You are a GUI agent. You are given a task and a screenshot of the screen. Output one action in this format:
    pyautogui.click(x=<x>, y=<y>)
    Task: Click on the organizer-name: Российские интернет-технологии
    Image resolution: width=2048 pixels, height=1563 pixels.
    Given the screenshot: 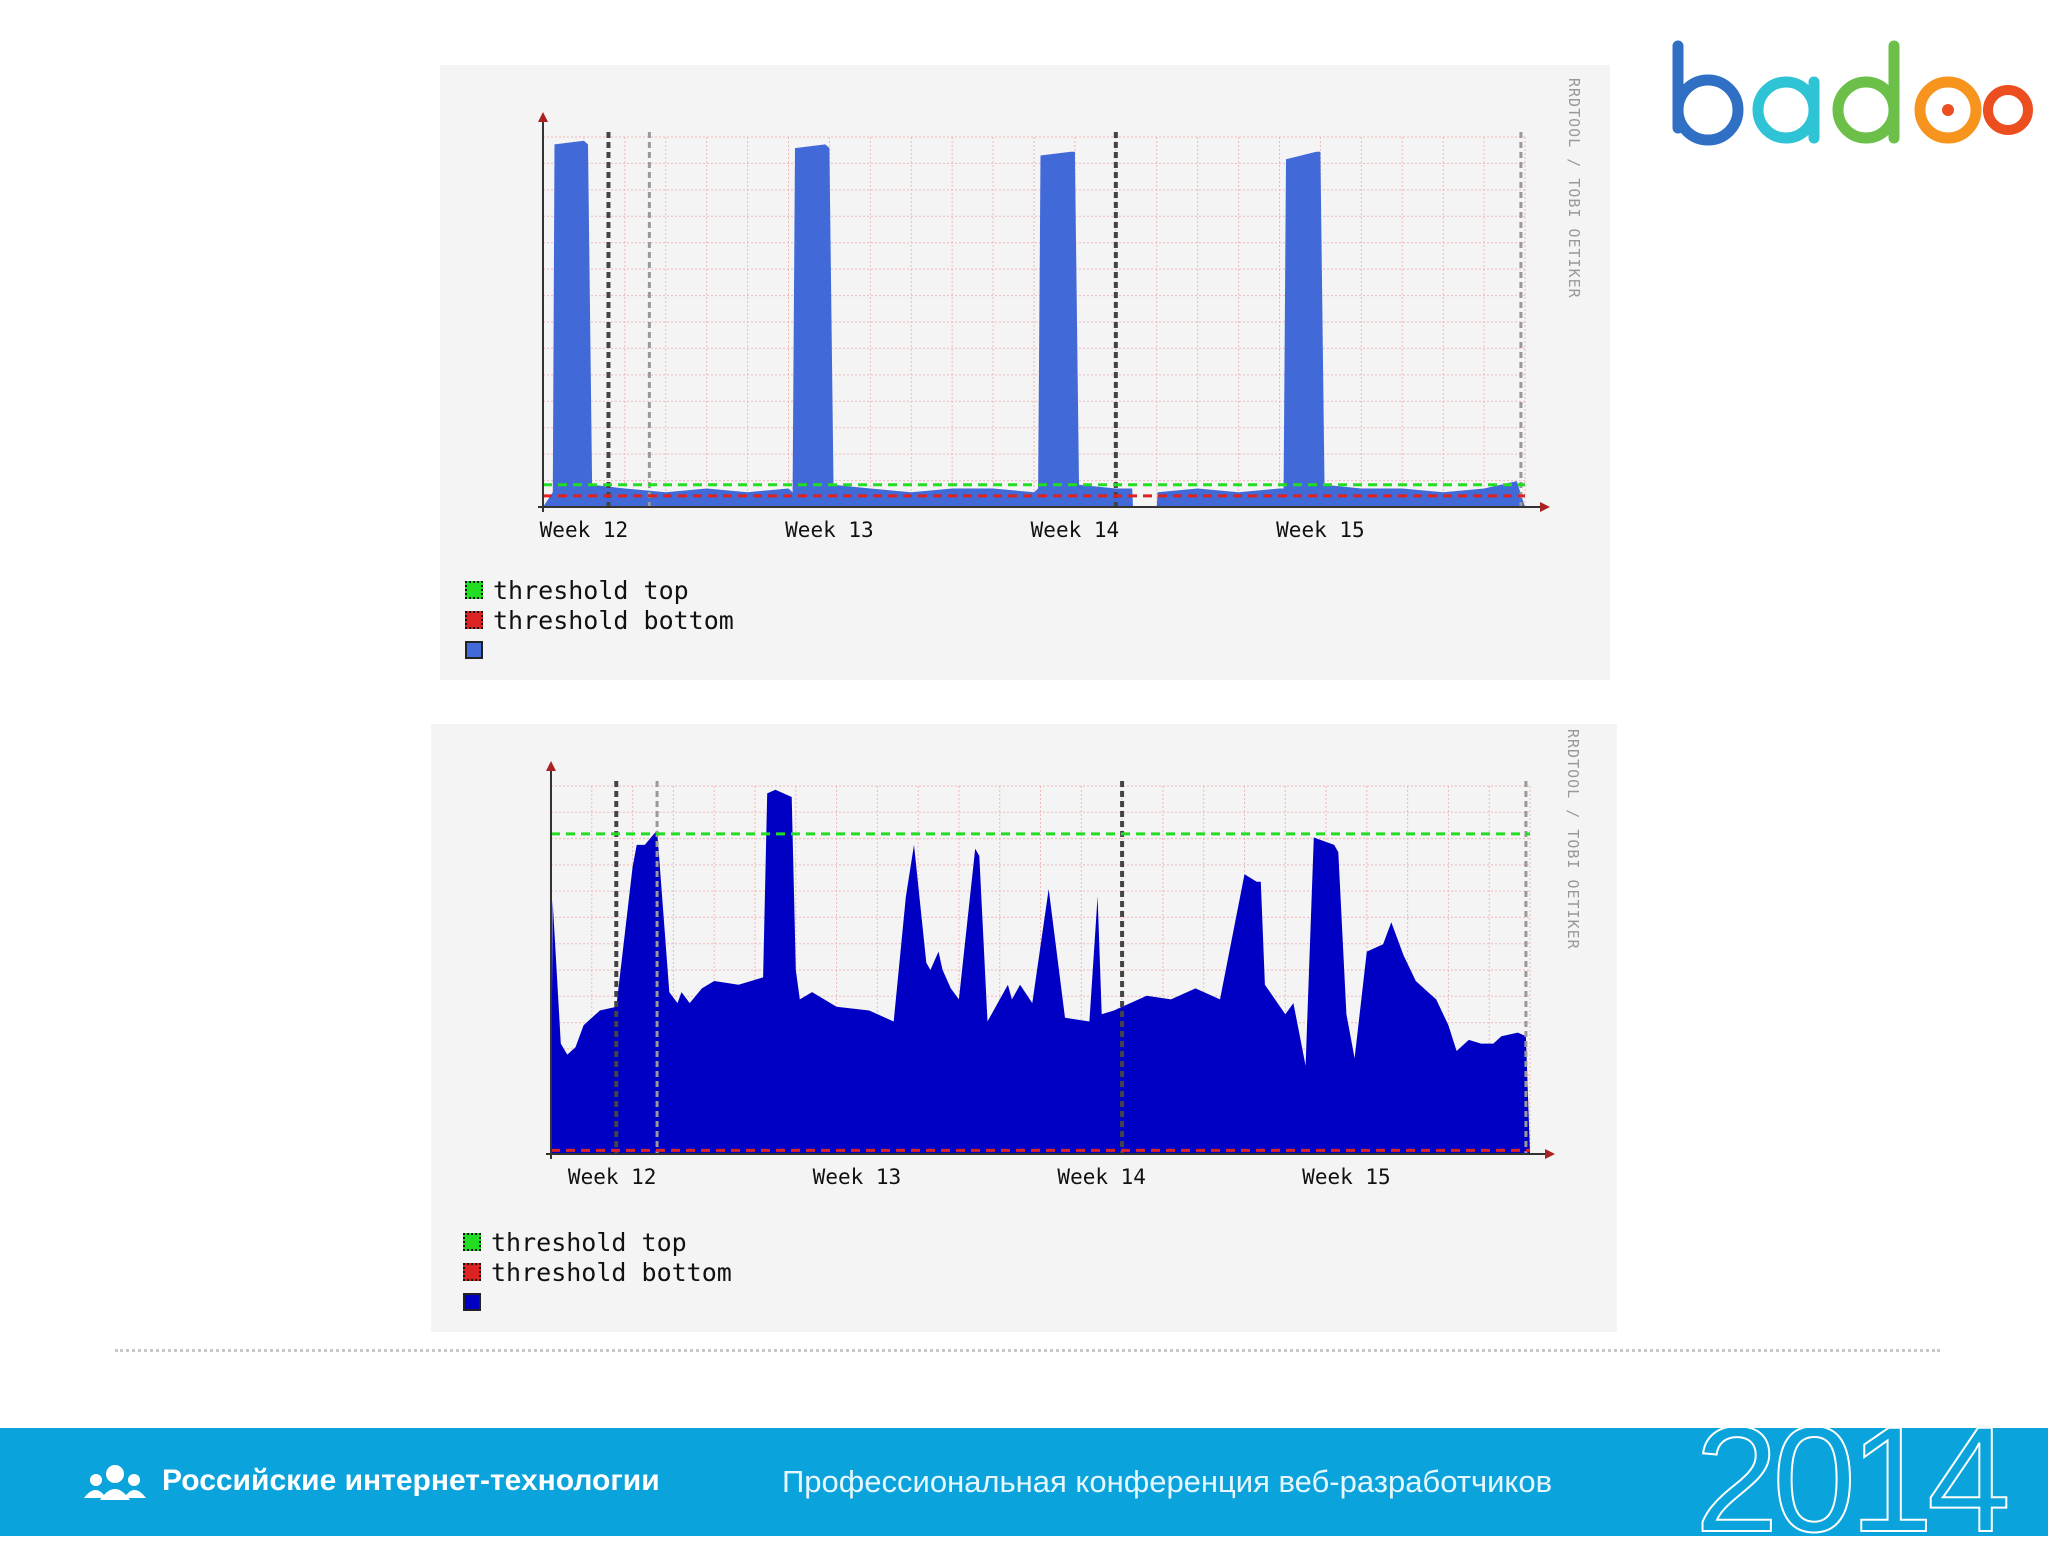 What is the action you would take?
    pyautogui.click(x=411, y=1480)
    